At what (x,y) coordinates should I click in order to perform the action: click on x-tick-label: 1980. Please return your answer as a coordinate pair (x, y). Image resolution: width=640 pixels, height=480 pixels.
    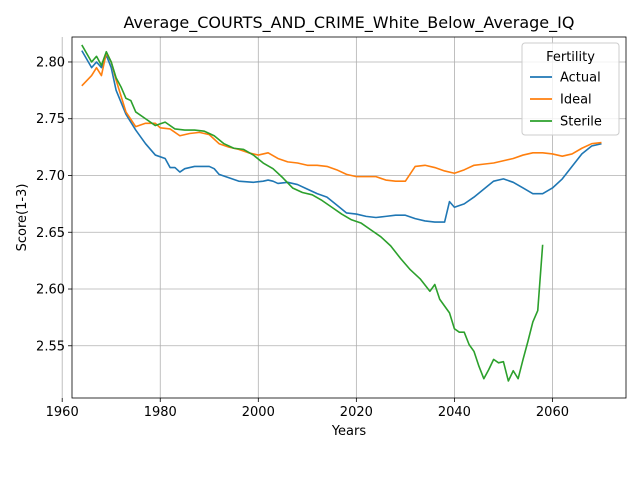
    Looking at the image, I should click on (160, 412).